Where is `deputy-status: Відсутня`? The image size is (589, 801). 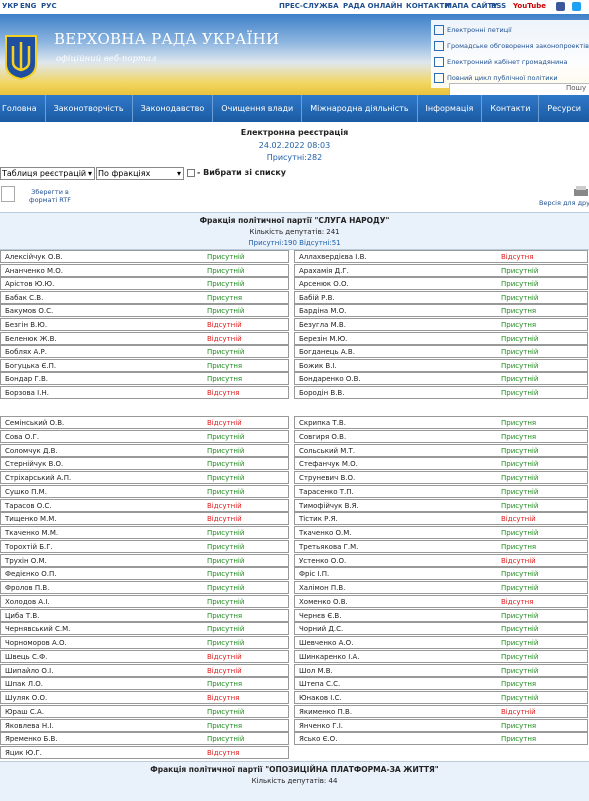
deputy-status: Відсутня is located at coordinates (517, 601).